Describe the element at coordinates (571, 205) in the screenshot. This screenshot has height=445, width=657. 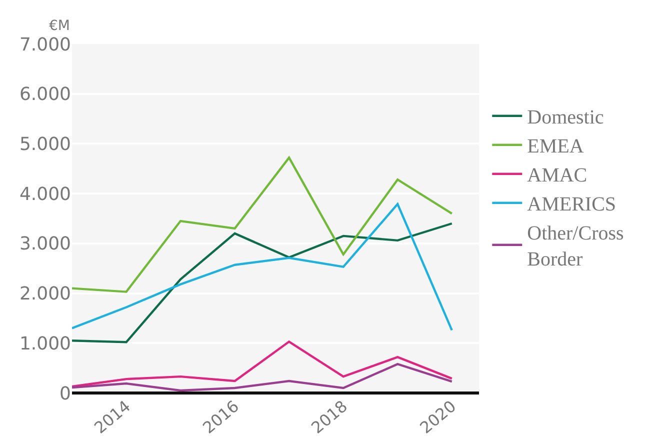
I see `legend-label: AMERICS` at that location.